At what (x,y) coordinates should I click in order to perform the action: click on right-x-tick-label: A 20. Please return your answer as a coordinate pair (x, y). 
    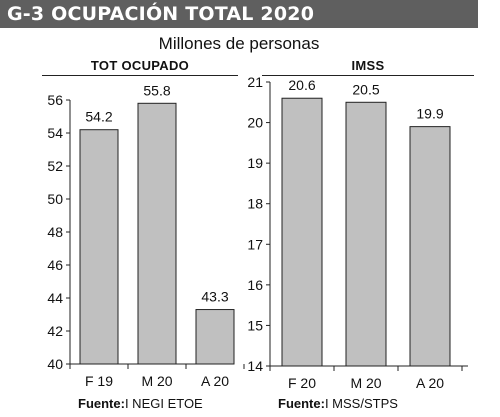
    Looking at the image, I should click on (430, 383).